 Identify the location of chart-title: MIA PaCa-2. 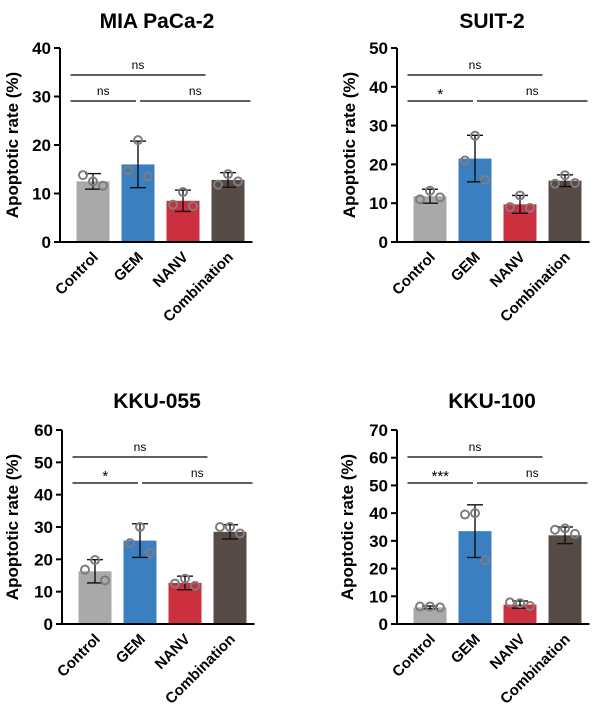
(157, 21).